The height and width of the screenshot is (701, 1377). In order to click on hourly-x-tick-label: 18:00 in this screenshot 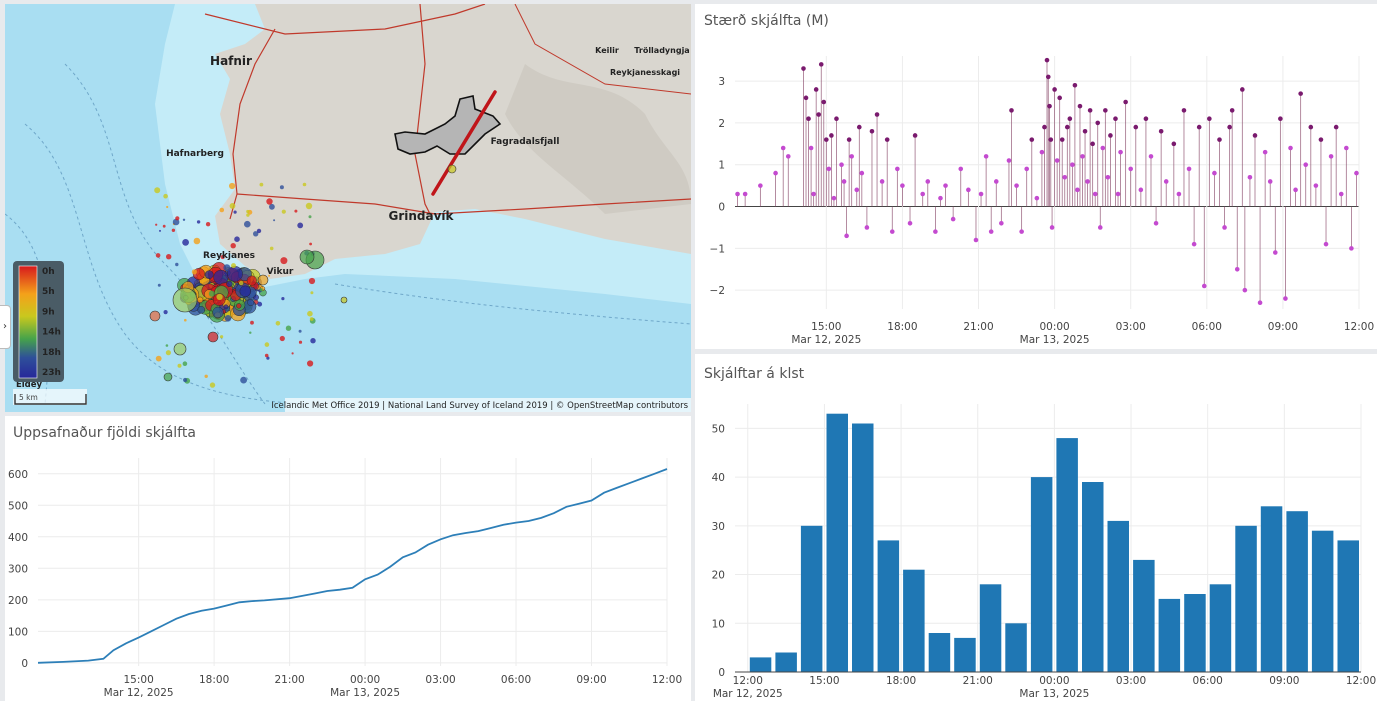, I will do `click(901, 681)`.